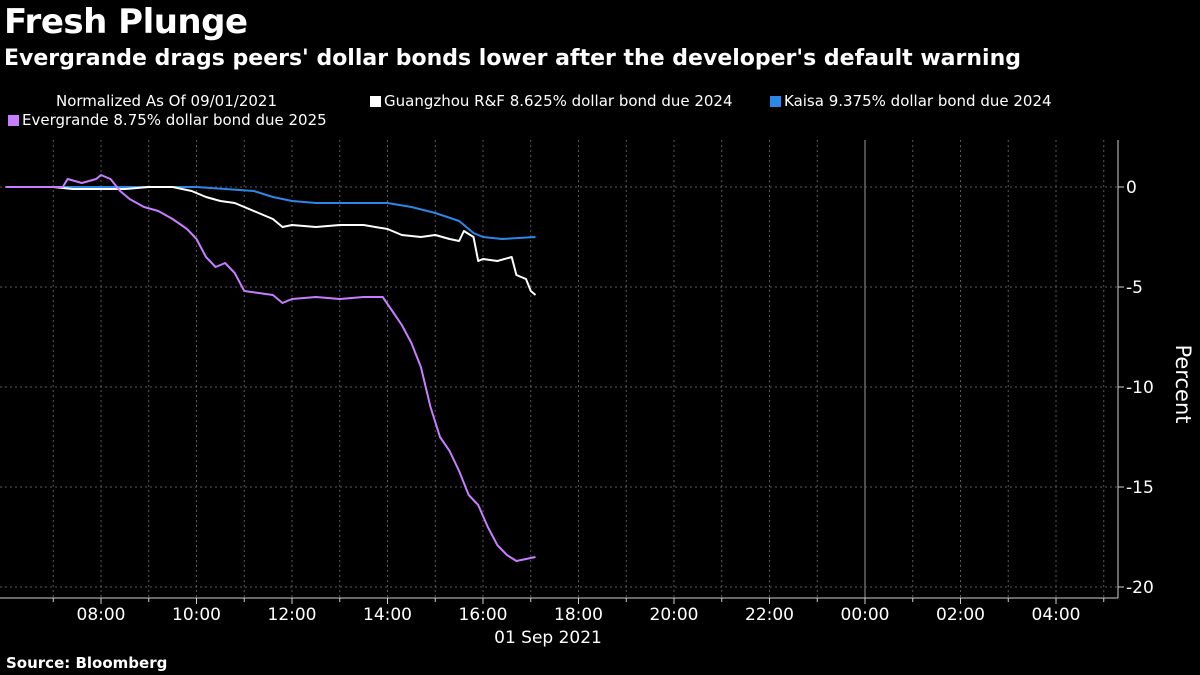 The width and height of the screenshot is (1200, 675). What do you see at coordinates (1056, 615) in the screenshot?
I see `x-tick-label: 04:00` at bounding box center [1056, 615].